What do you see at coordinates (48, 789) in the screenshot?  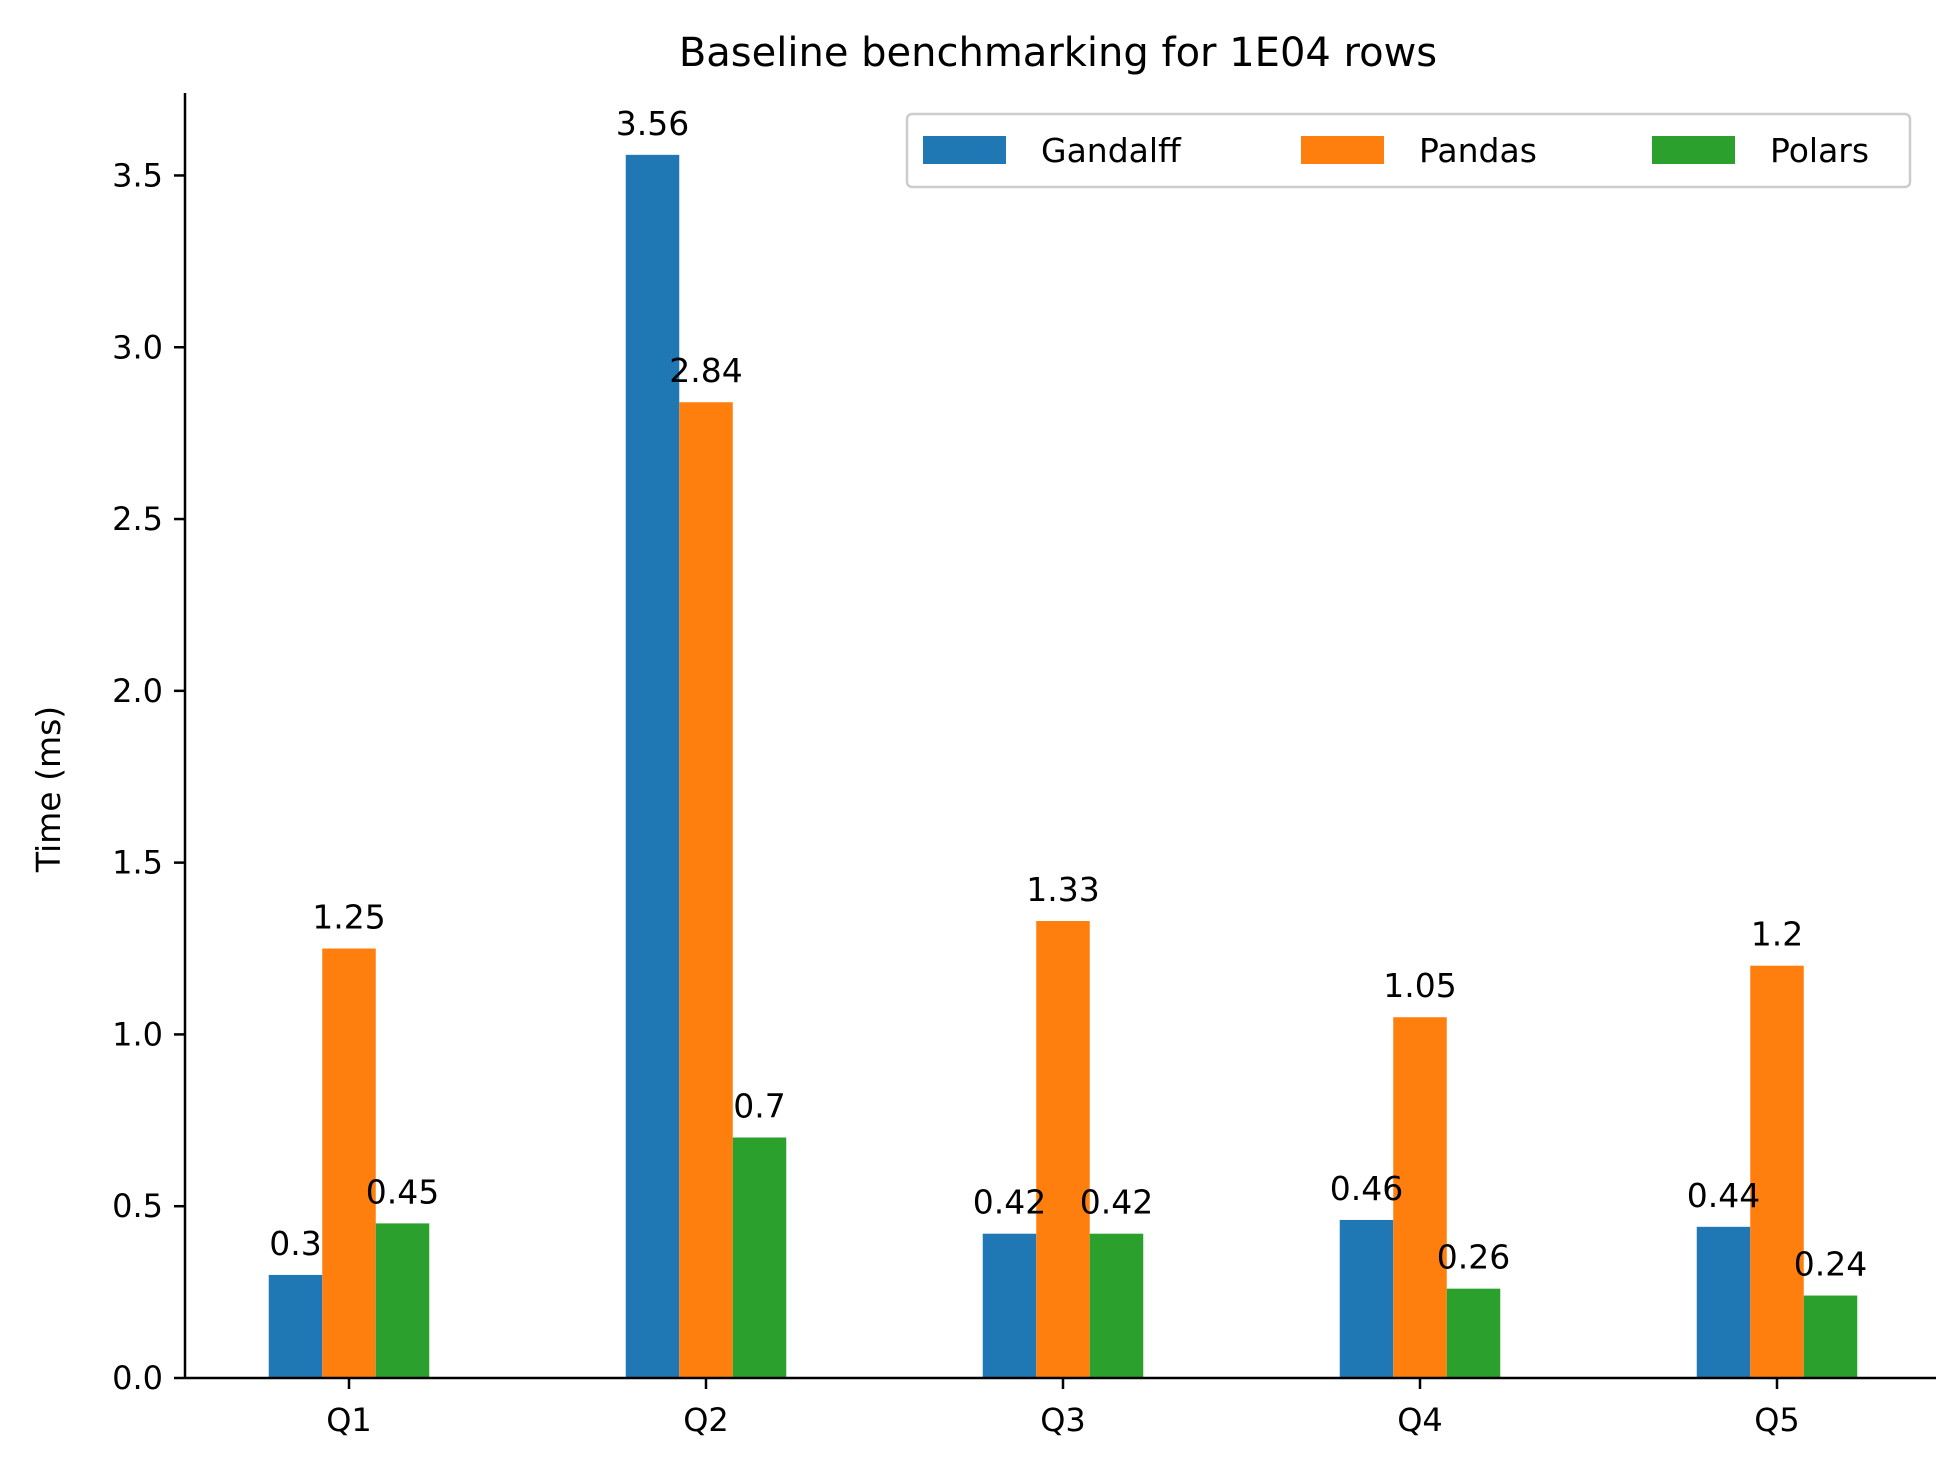 I see `y-axis-label: Time (ms)` at bounding box center [48, 789].